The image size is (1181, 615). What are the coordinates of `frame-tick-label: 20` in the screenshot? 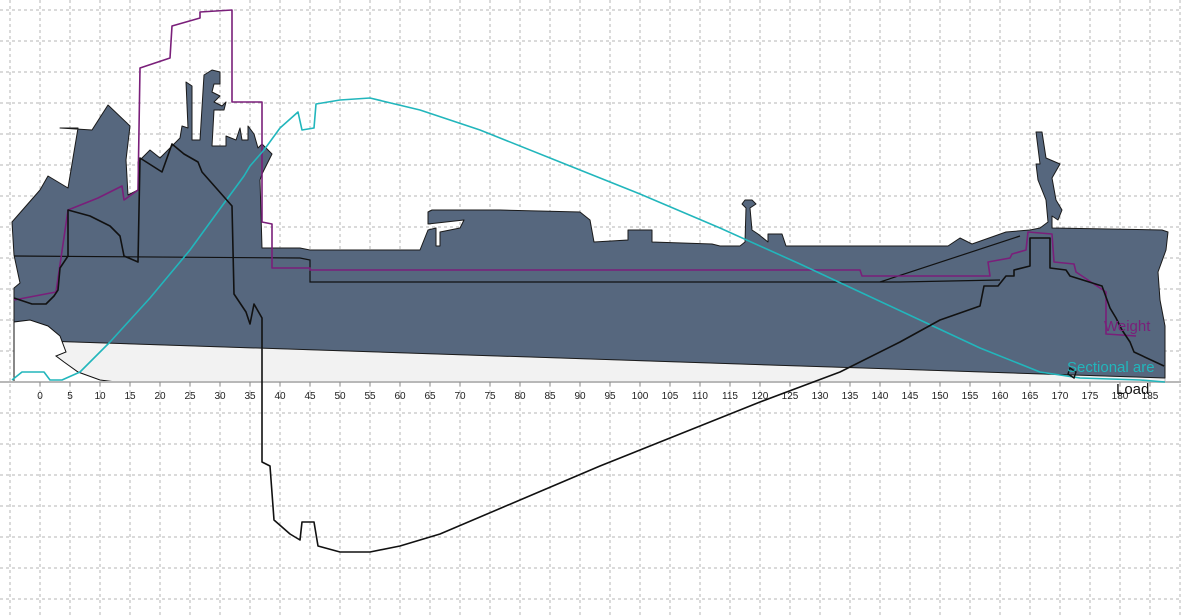 It's located at (160, 396).